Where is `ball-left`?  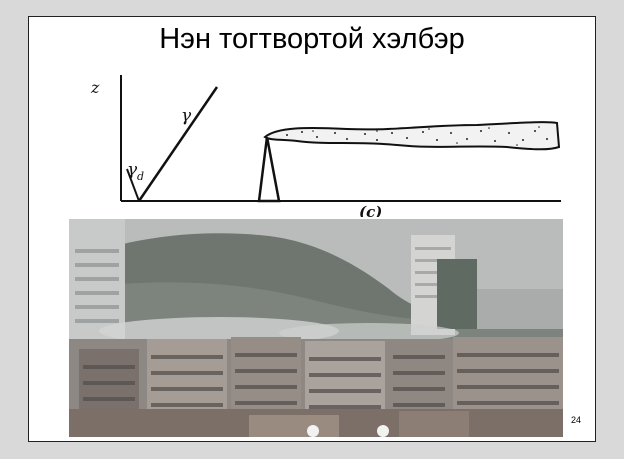 ball-left is located at coordinates (313, 431).